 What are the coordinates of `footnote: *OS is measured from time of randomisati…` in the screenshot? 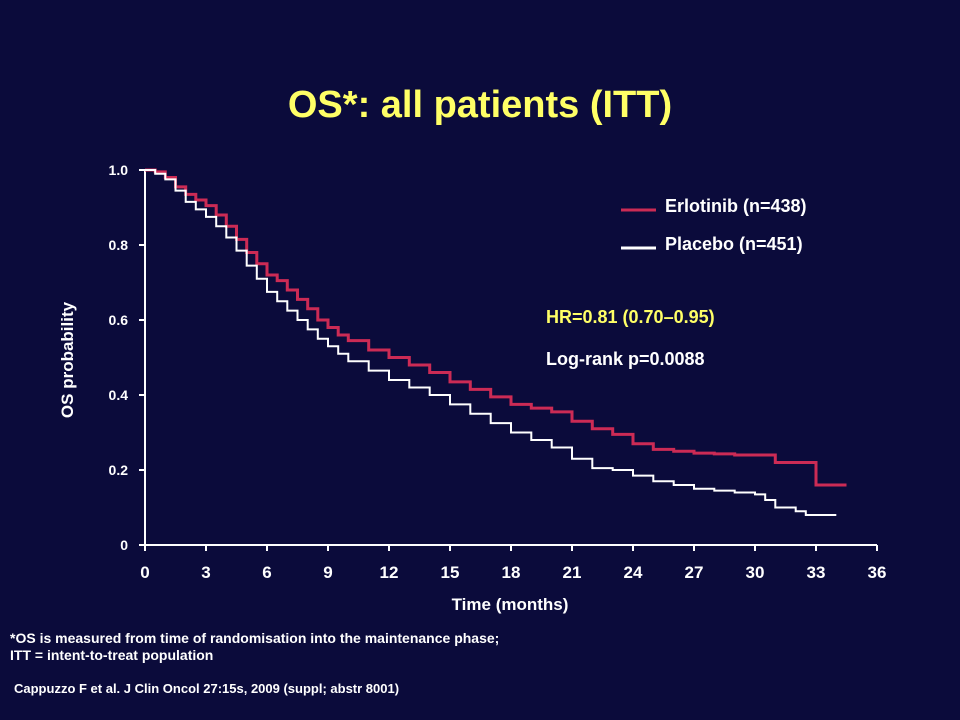 It's located at (390, 647).